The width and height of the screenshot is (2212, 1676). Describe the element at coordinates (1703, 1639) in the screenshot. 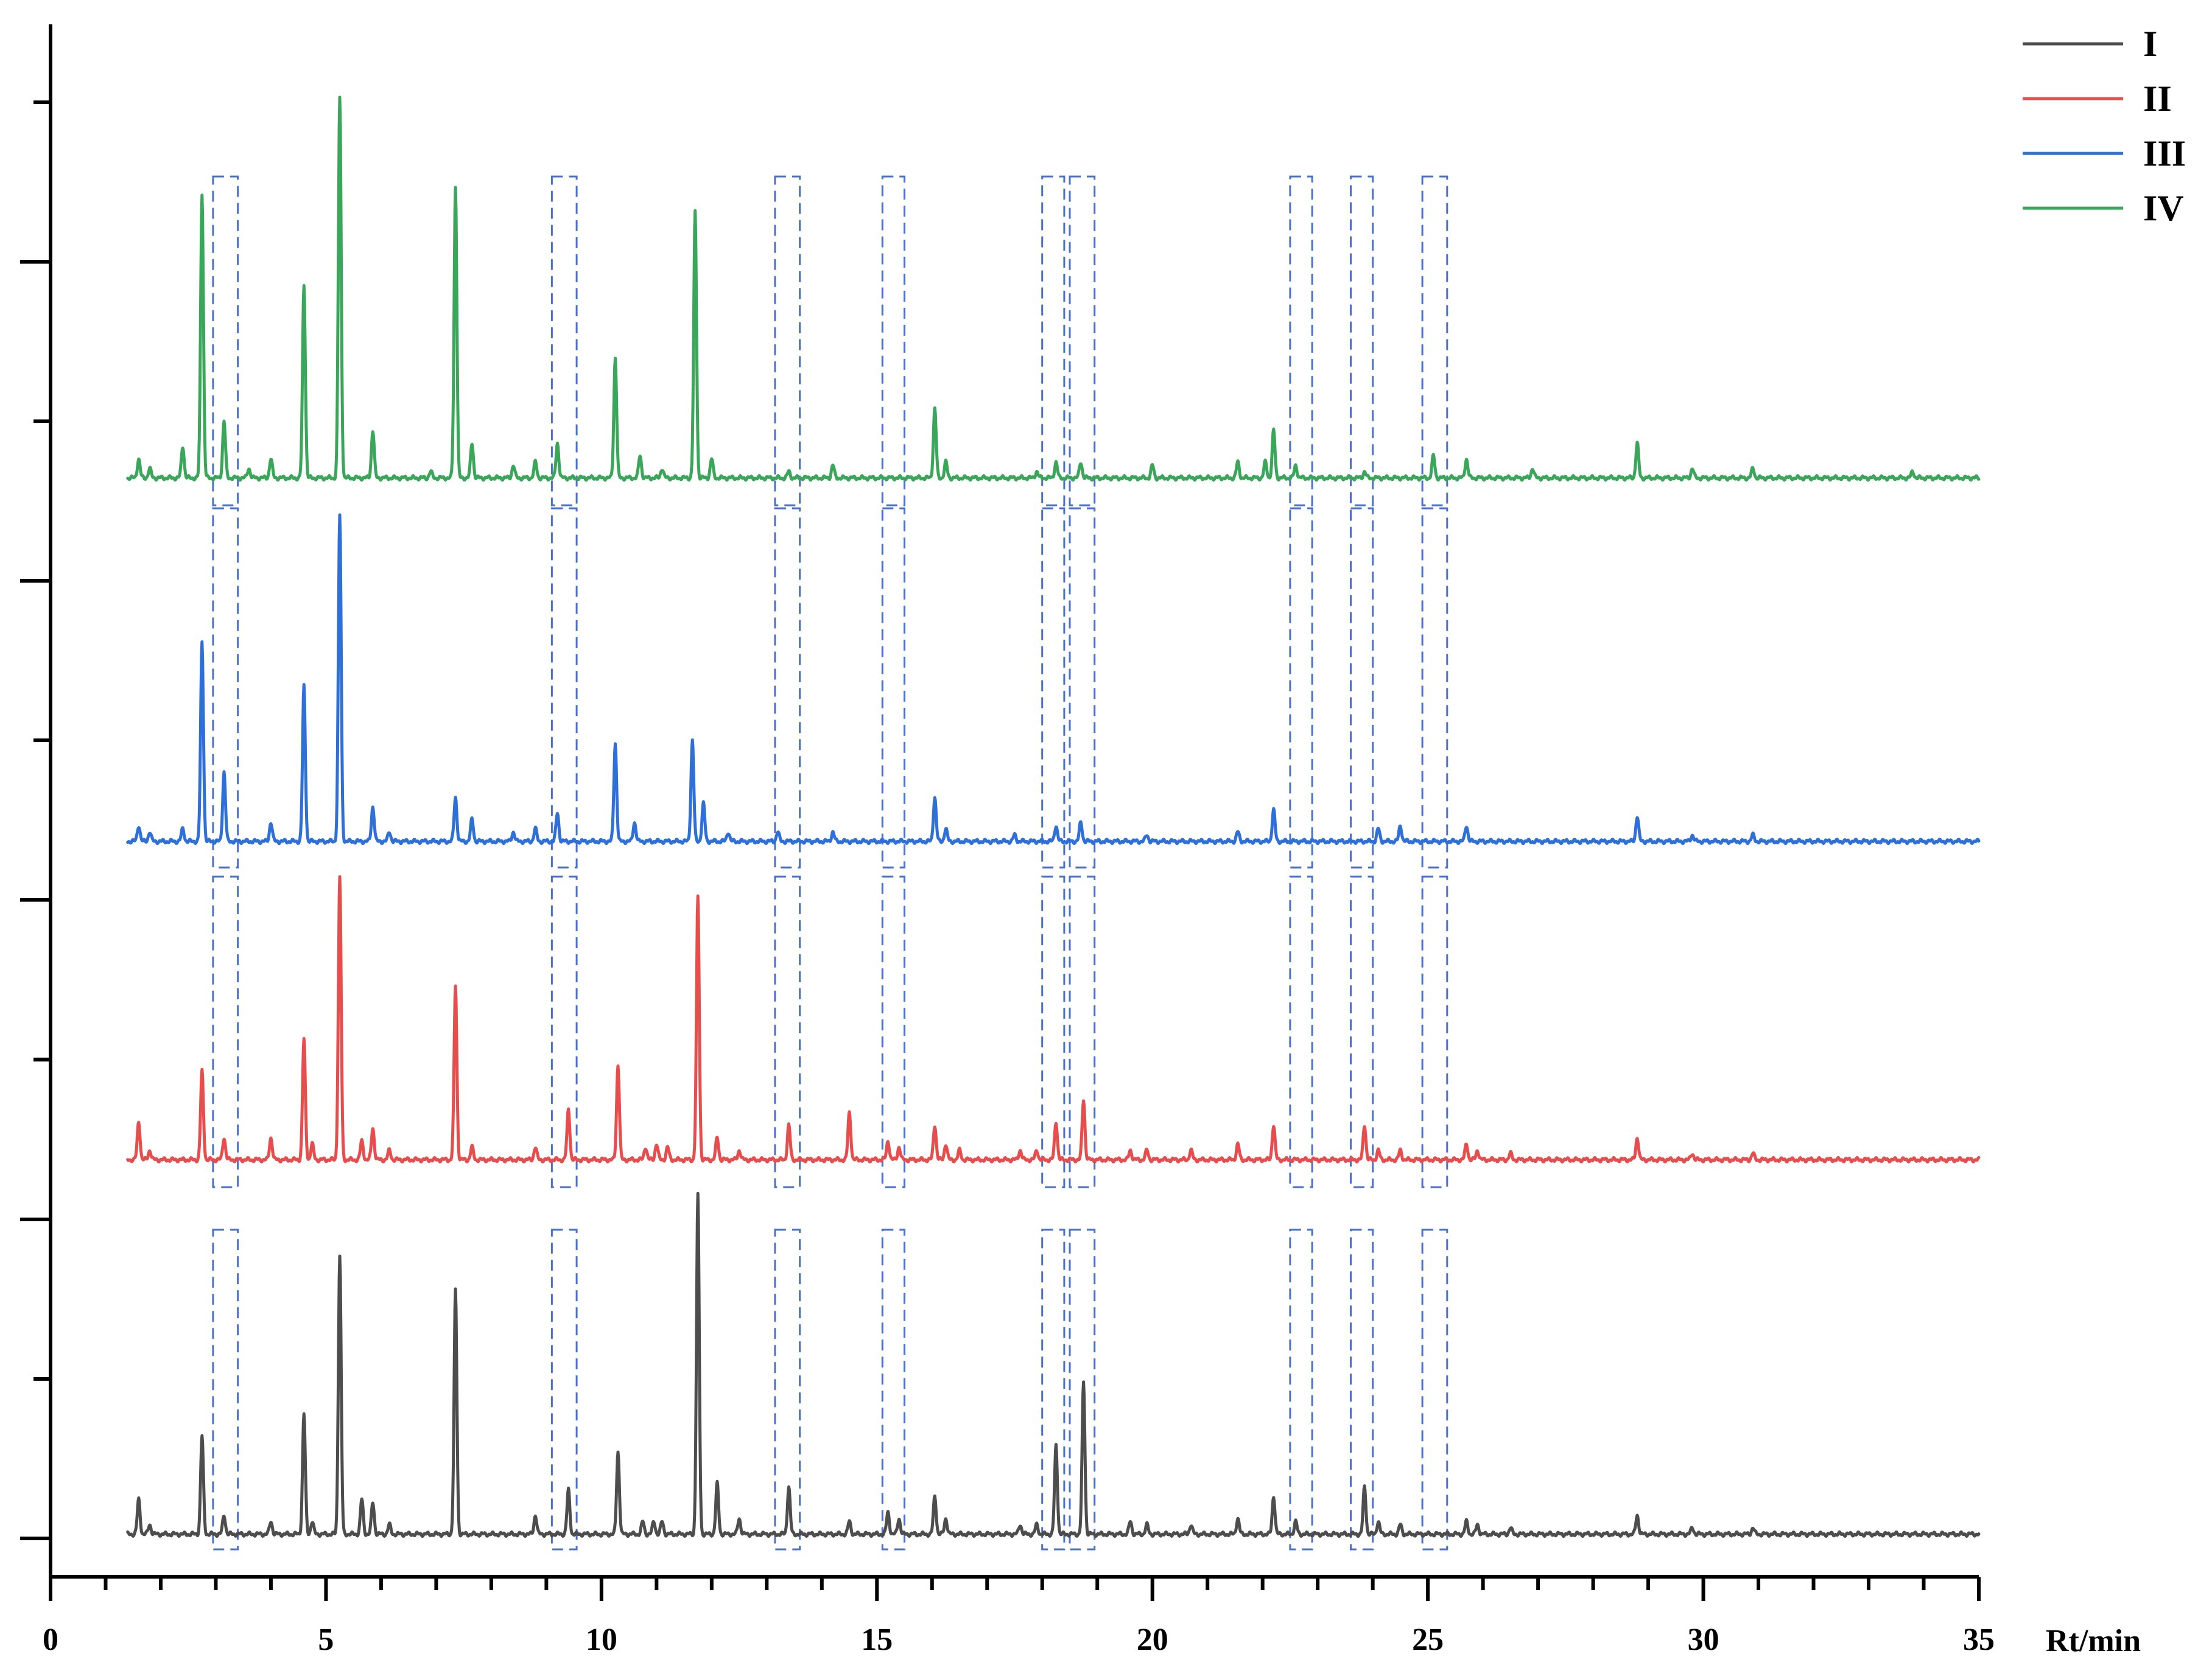

I see `x-tick-label: 30` at that location.